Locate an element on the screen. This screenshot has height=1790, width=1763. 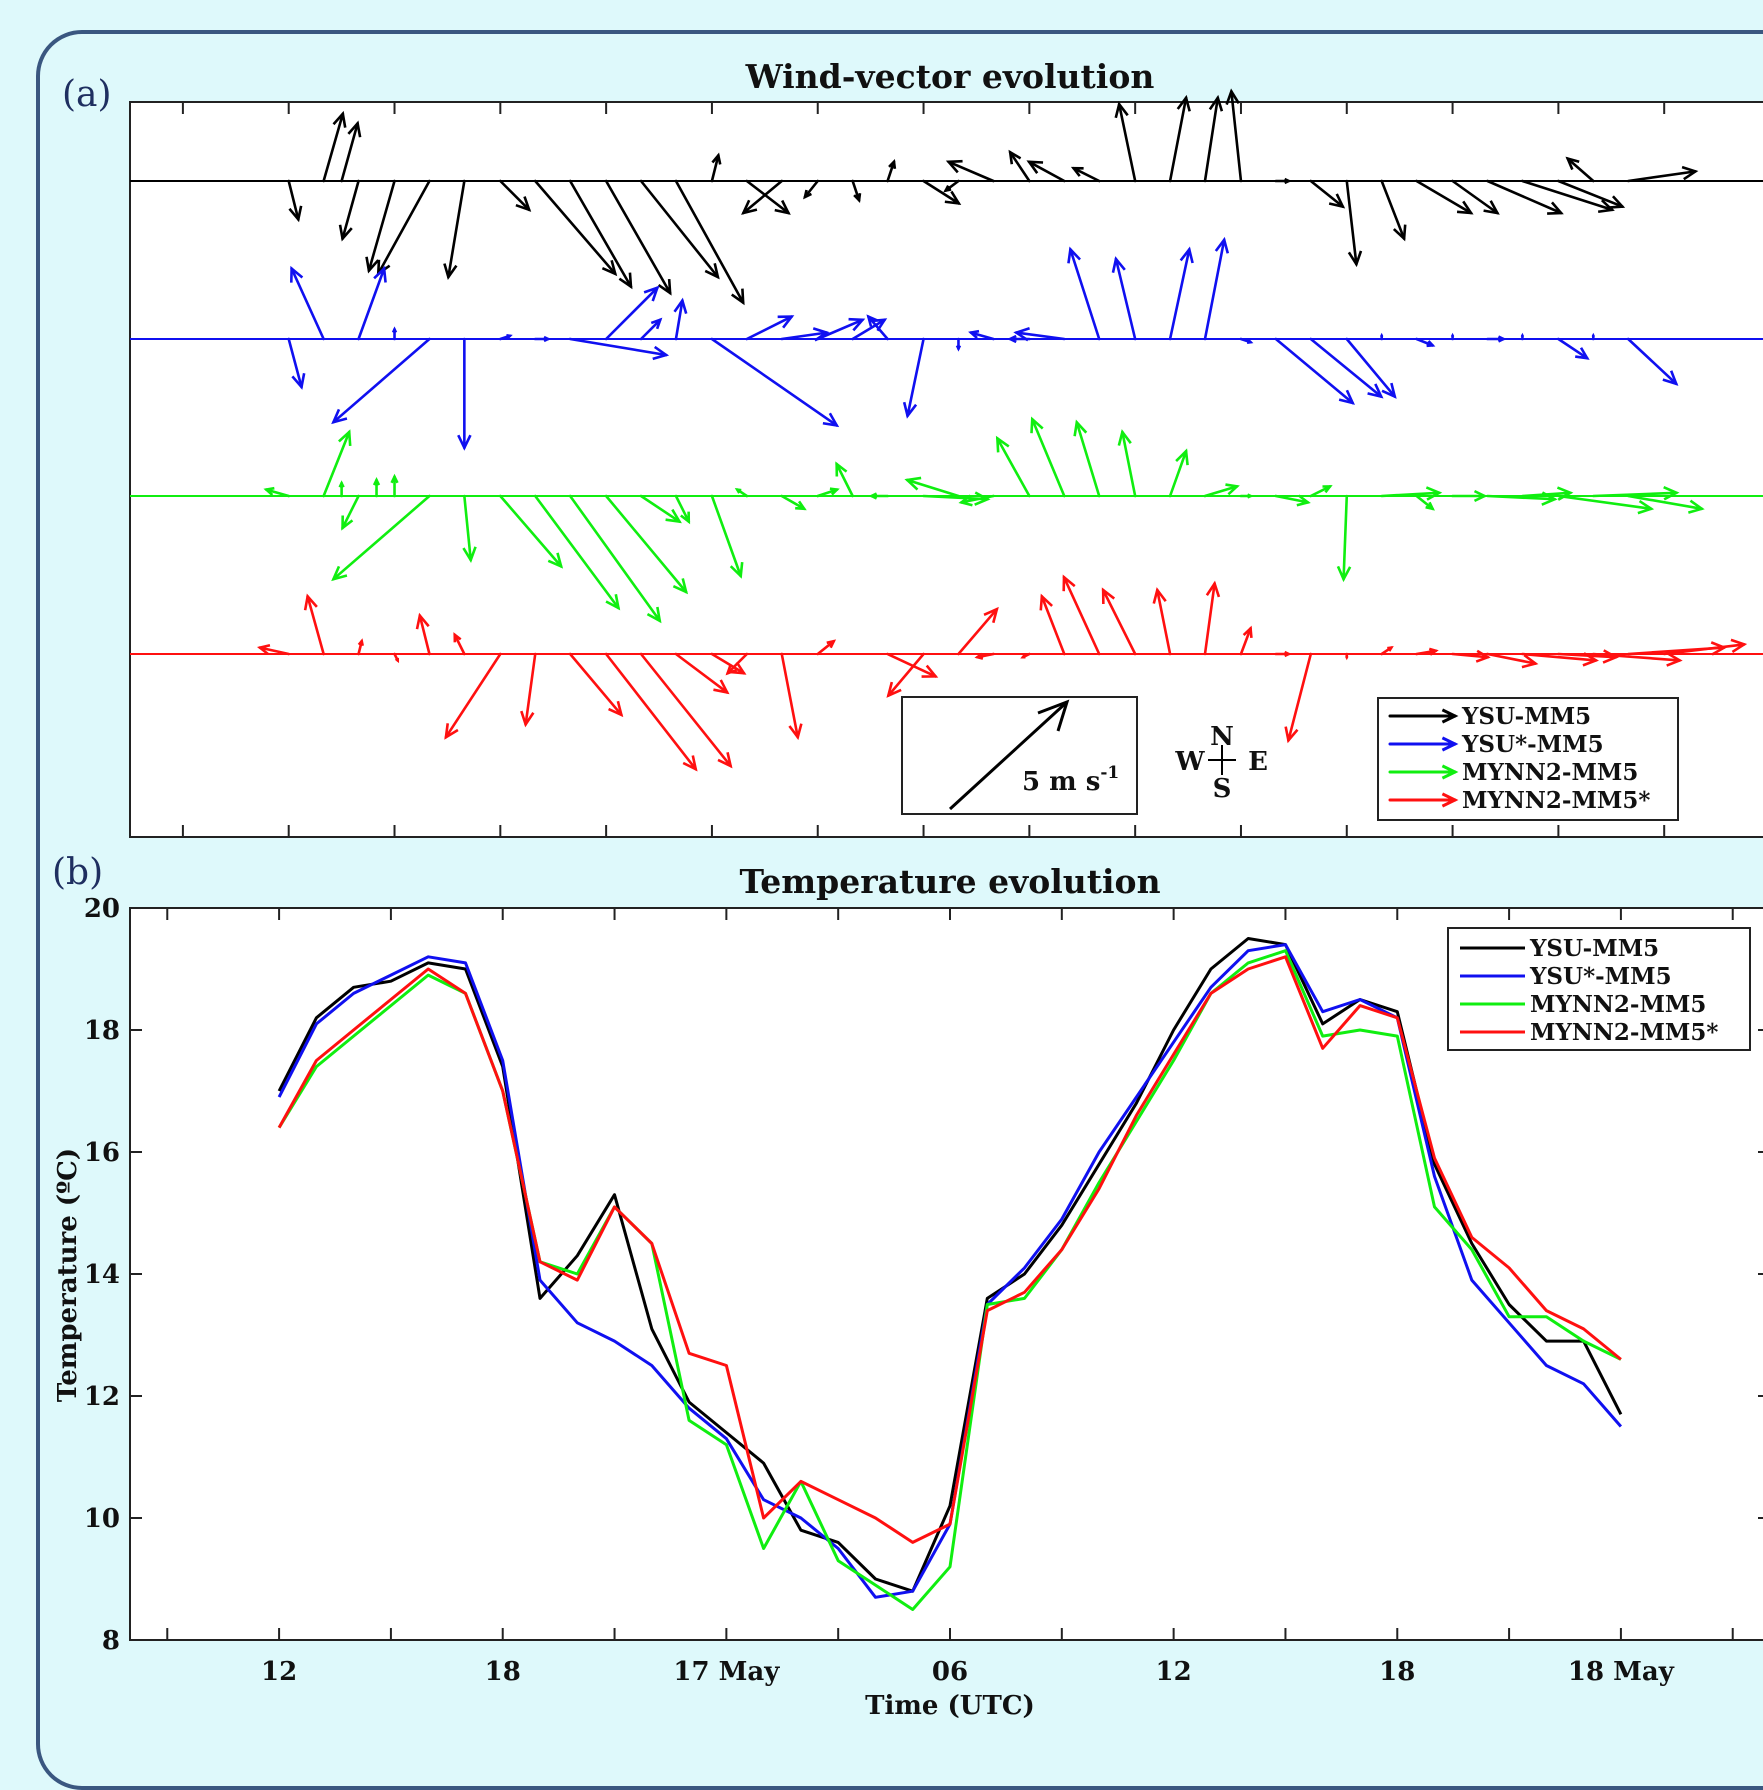
x-tick-label: 12 is located at coordinates (279, 1672).